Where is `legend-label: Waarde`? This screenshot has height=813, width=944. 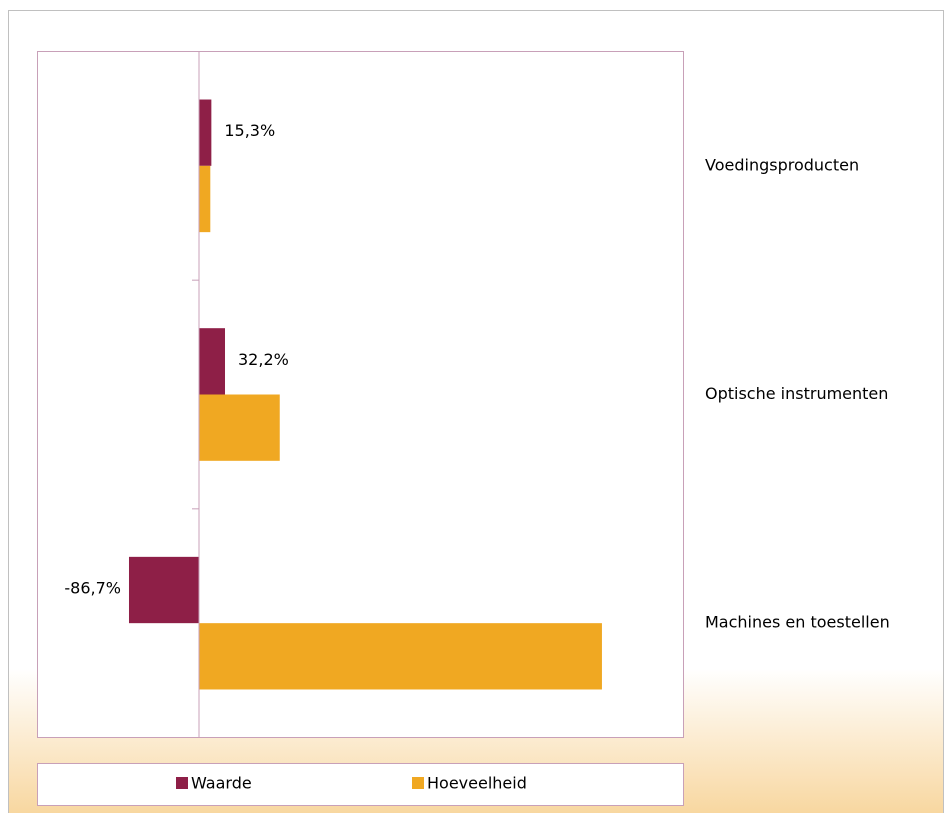
legend-label: Waarde is located at coordinates (221, 783).